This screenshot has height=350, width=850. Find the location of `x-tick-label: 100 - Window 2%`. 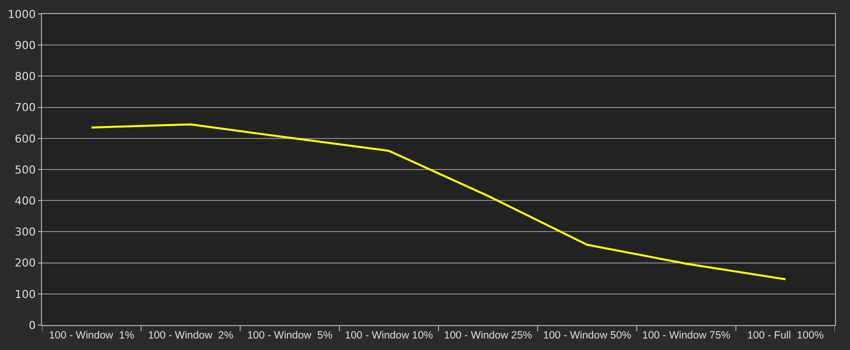

x-tick-label: 100 - Window 2% is located at coordinates (191, 336).